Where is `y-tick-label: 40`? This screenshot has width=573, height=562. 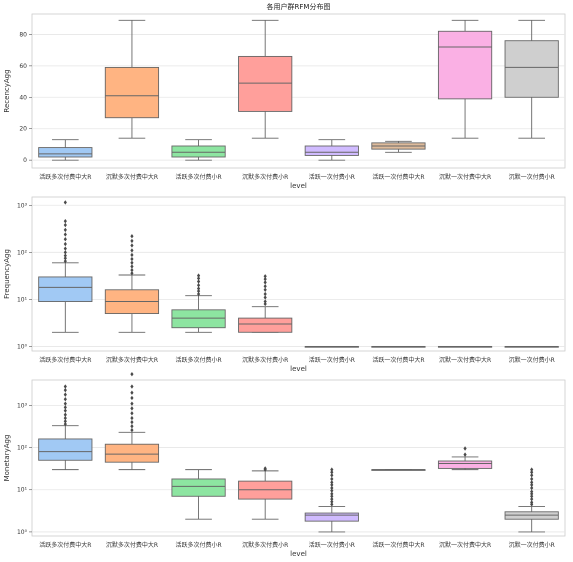 y-tick-label: 40 is located at coordinates (23, 97).